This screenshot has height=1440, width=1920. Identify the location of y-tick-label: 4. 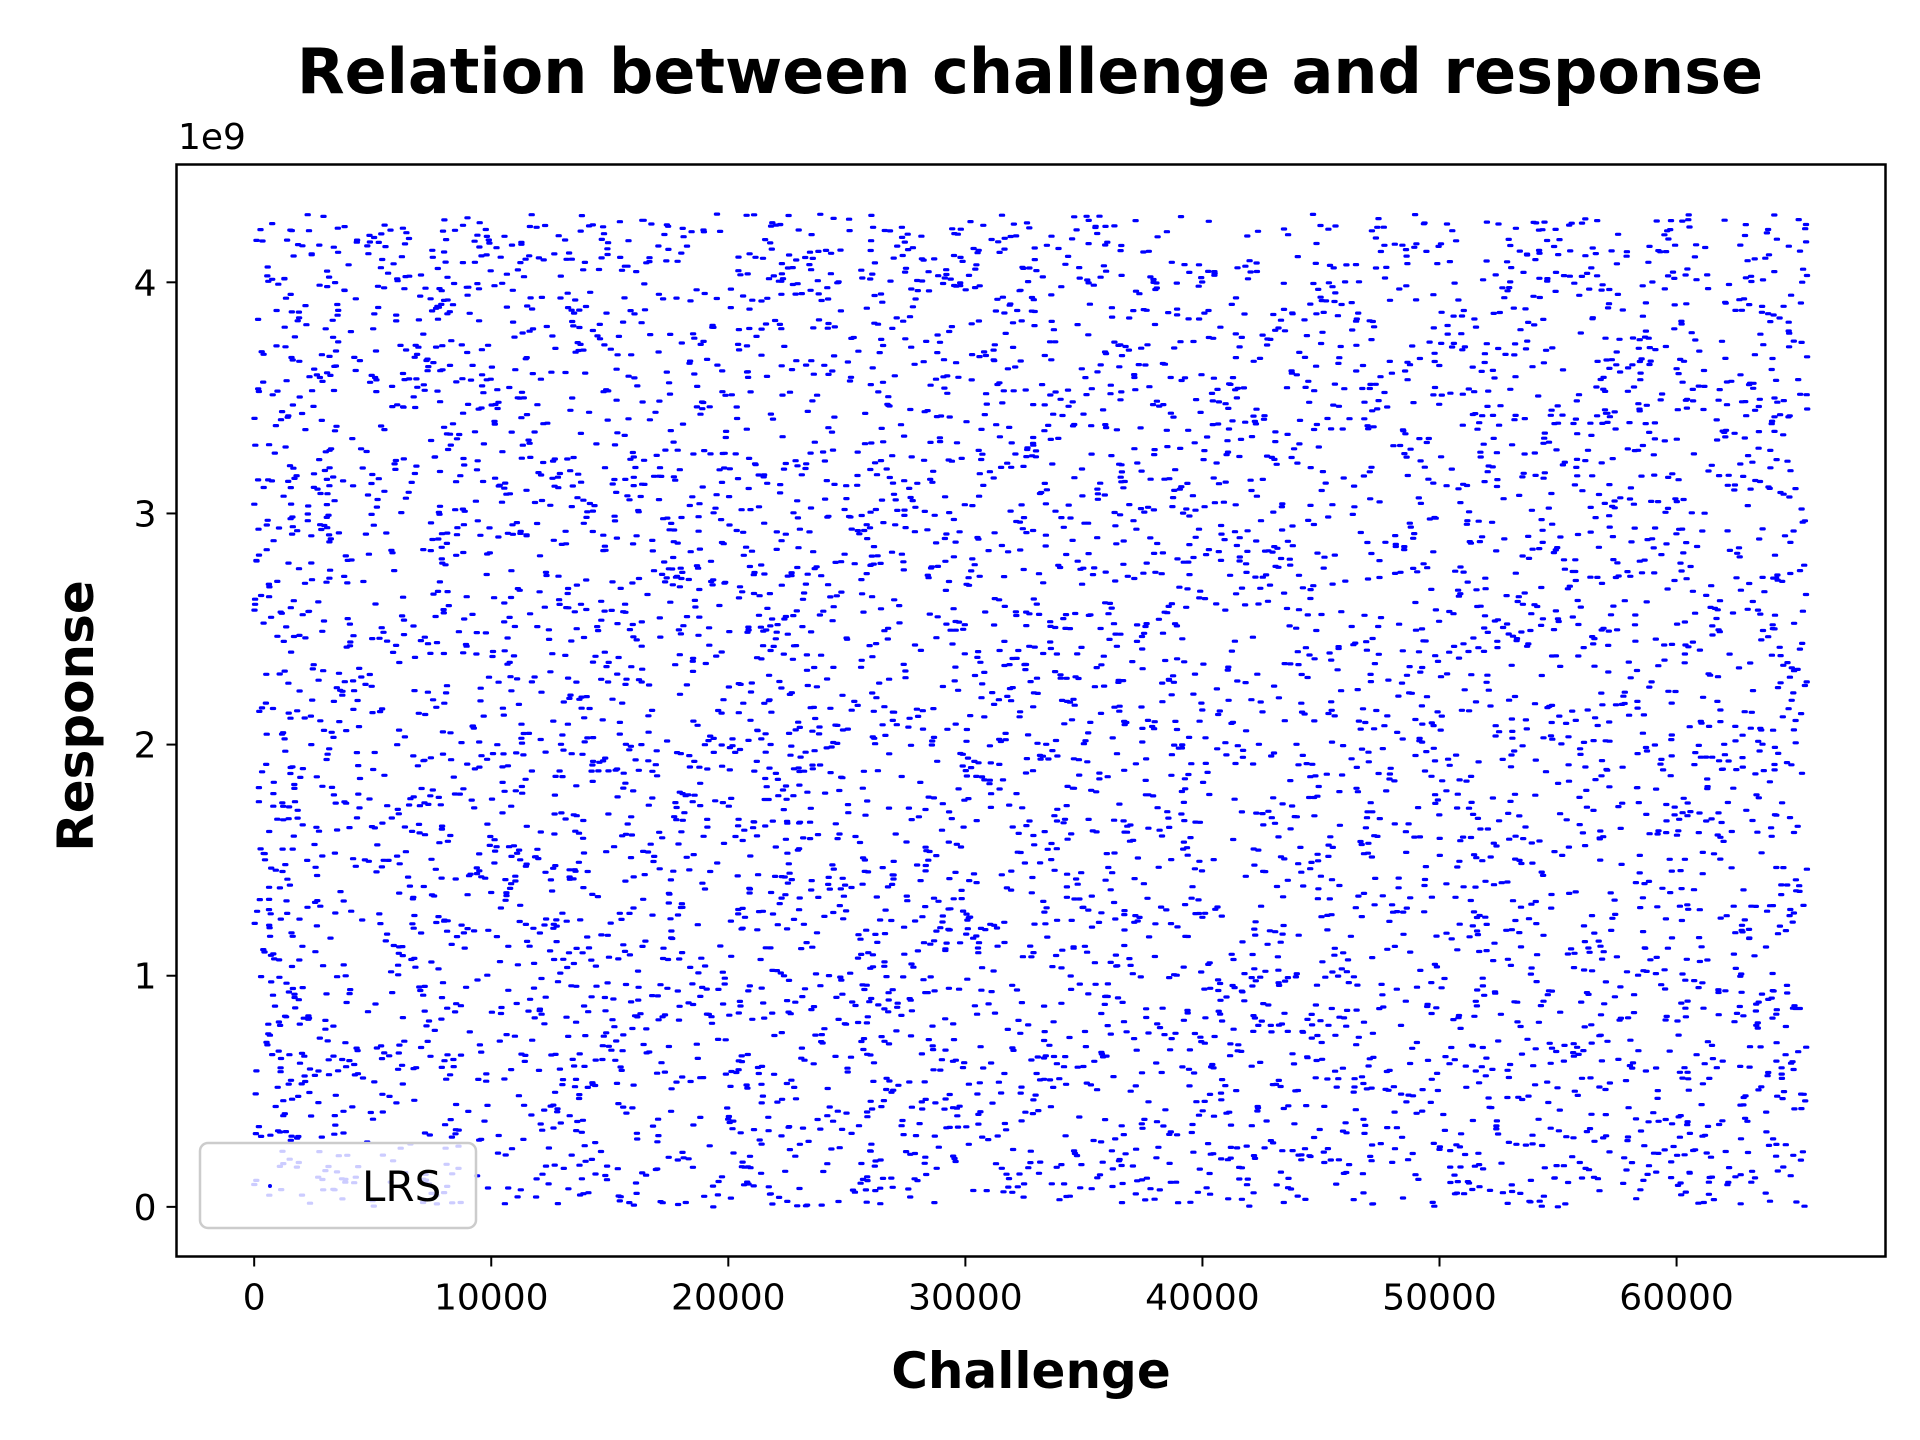
(145, 283).